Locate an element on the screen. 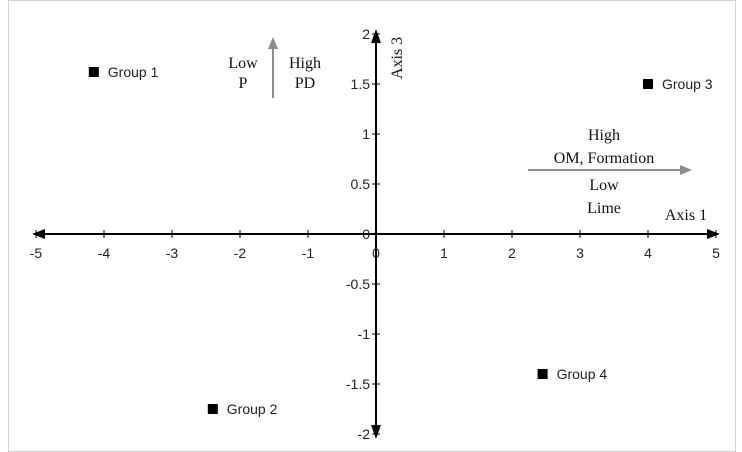 Image resolution: width=742 pixels, height=452 pixels. x-axis-arrow-left is located at coordinates (38, 234).